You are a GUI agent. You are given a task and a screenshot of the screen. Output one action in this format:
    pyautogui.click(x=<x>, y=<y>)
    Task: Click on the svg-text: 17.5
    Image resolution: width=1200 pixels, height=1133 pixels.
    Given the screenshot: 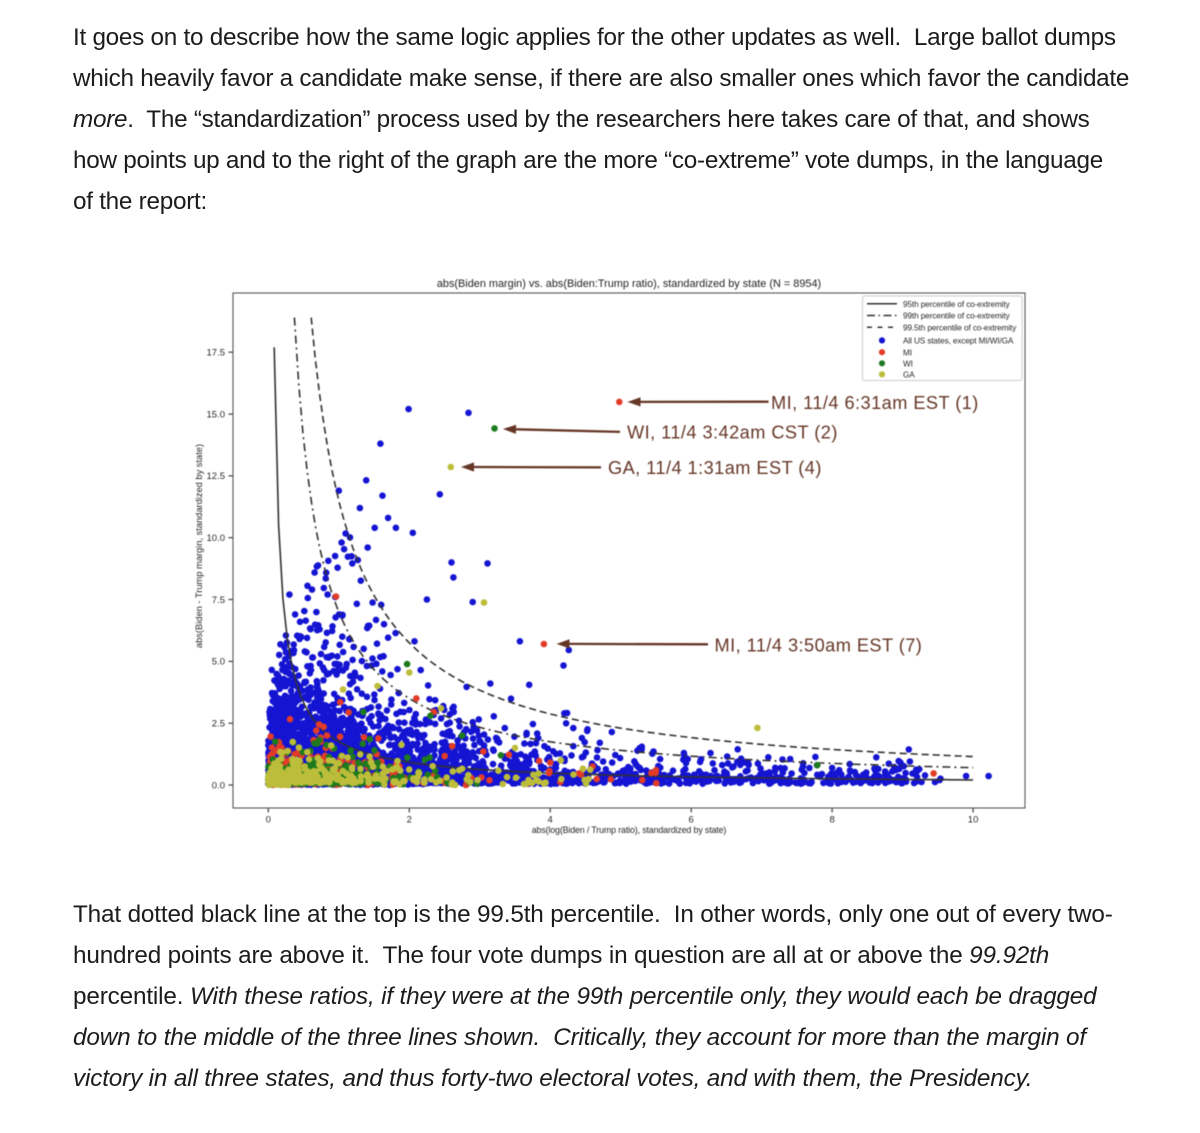 What is the action you would take?
    pyautogui.click(x=216, y=353)
    